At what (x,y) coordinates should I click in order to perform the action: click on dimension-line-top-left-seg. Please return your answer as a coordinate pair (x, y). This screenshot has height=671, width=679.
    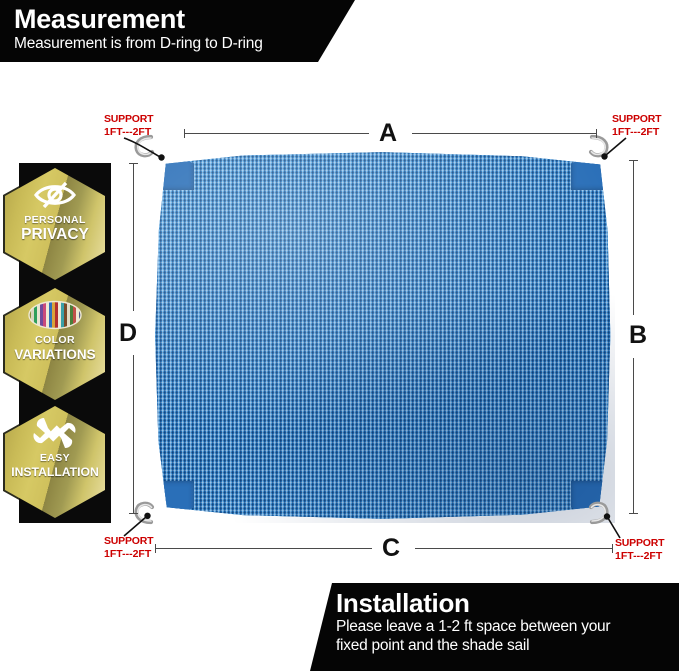
    Looking at the image, I should click on (276, 133).